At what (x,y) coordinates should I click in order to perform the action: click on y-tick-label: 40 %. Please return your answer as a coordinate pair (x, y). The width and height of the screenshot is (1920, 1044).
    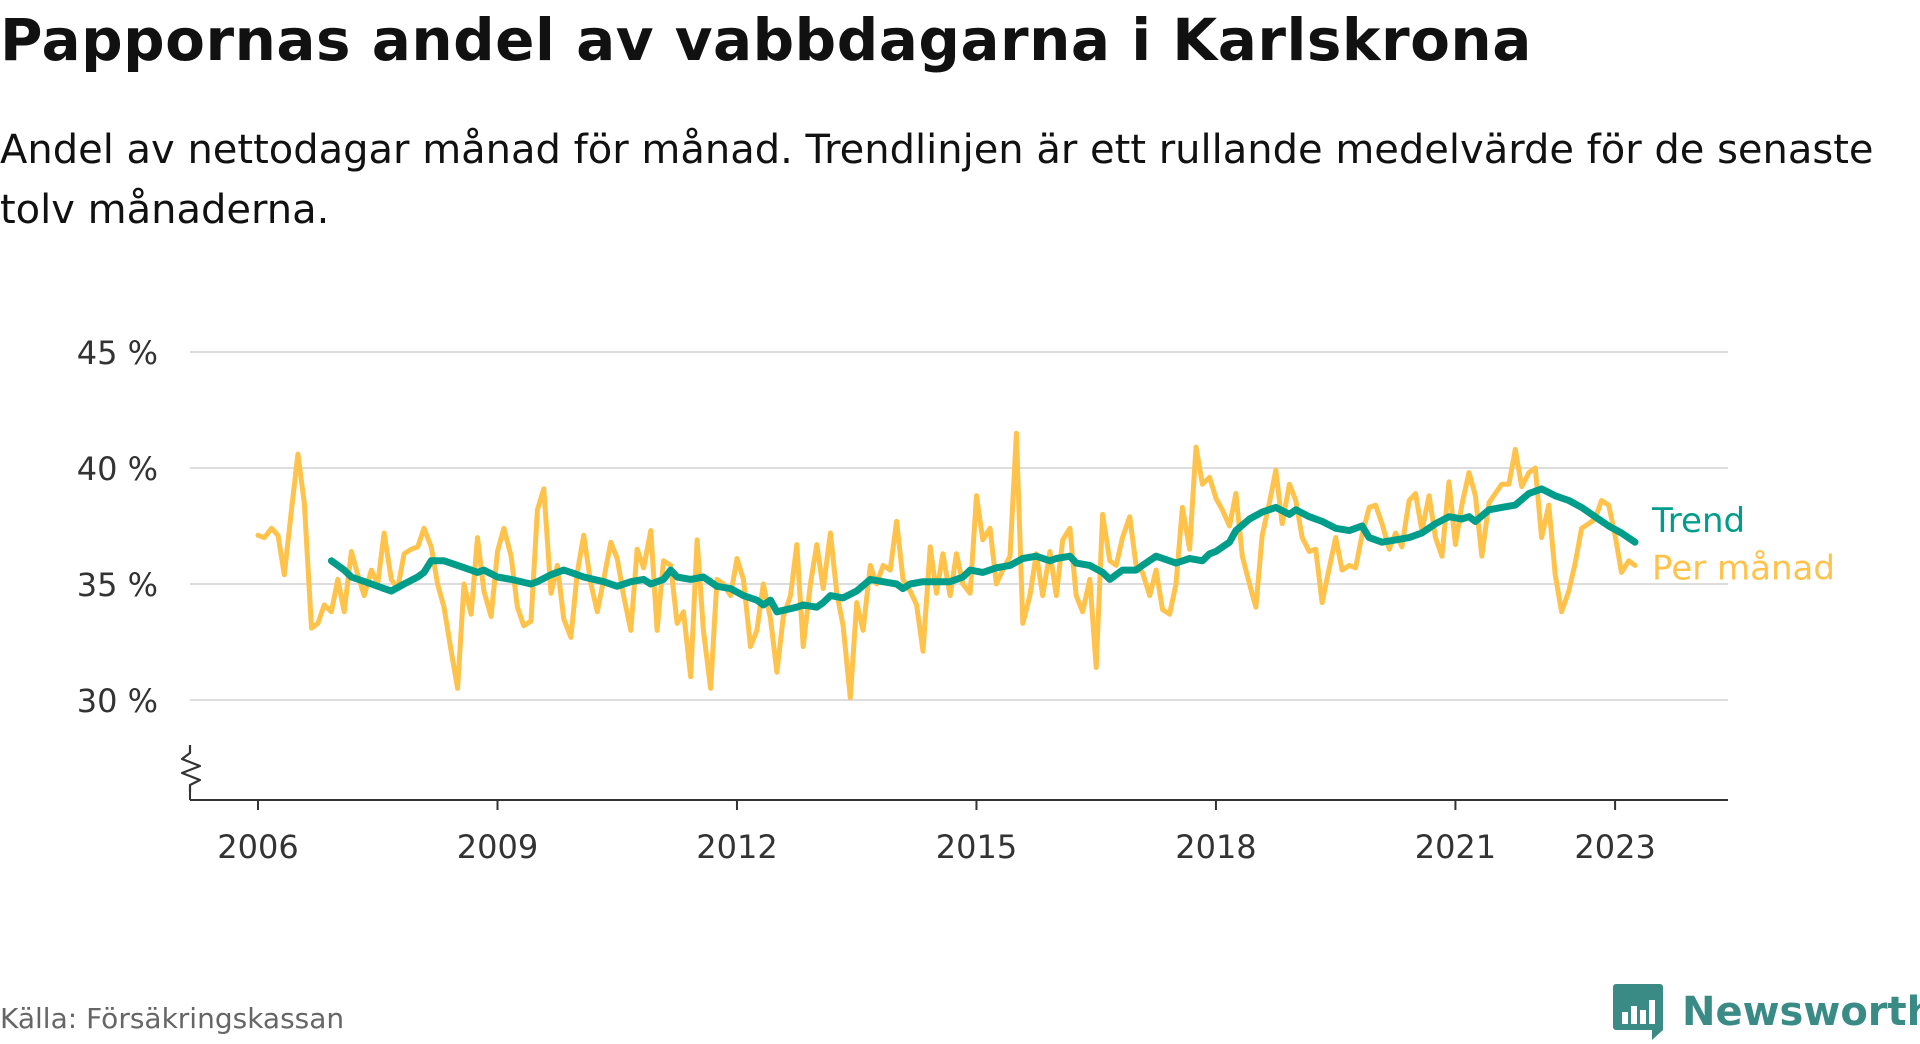
    Looking at the image, I should click on (117, 469).